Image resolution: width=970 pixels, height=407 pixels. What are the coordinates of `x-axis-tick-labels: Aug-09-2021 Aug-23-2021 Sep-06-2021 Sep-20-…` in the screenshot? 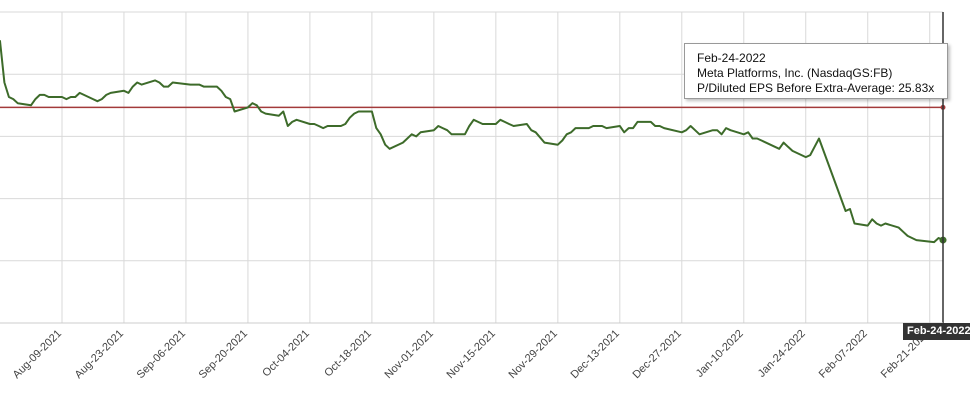 It's located at (471, 354).